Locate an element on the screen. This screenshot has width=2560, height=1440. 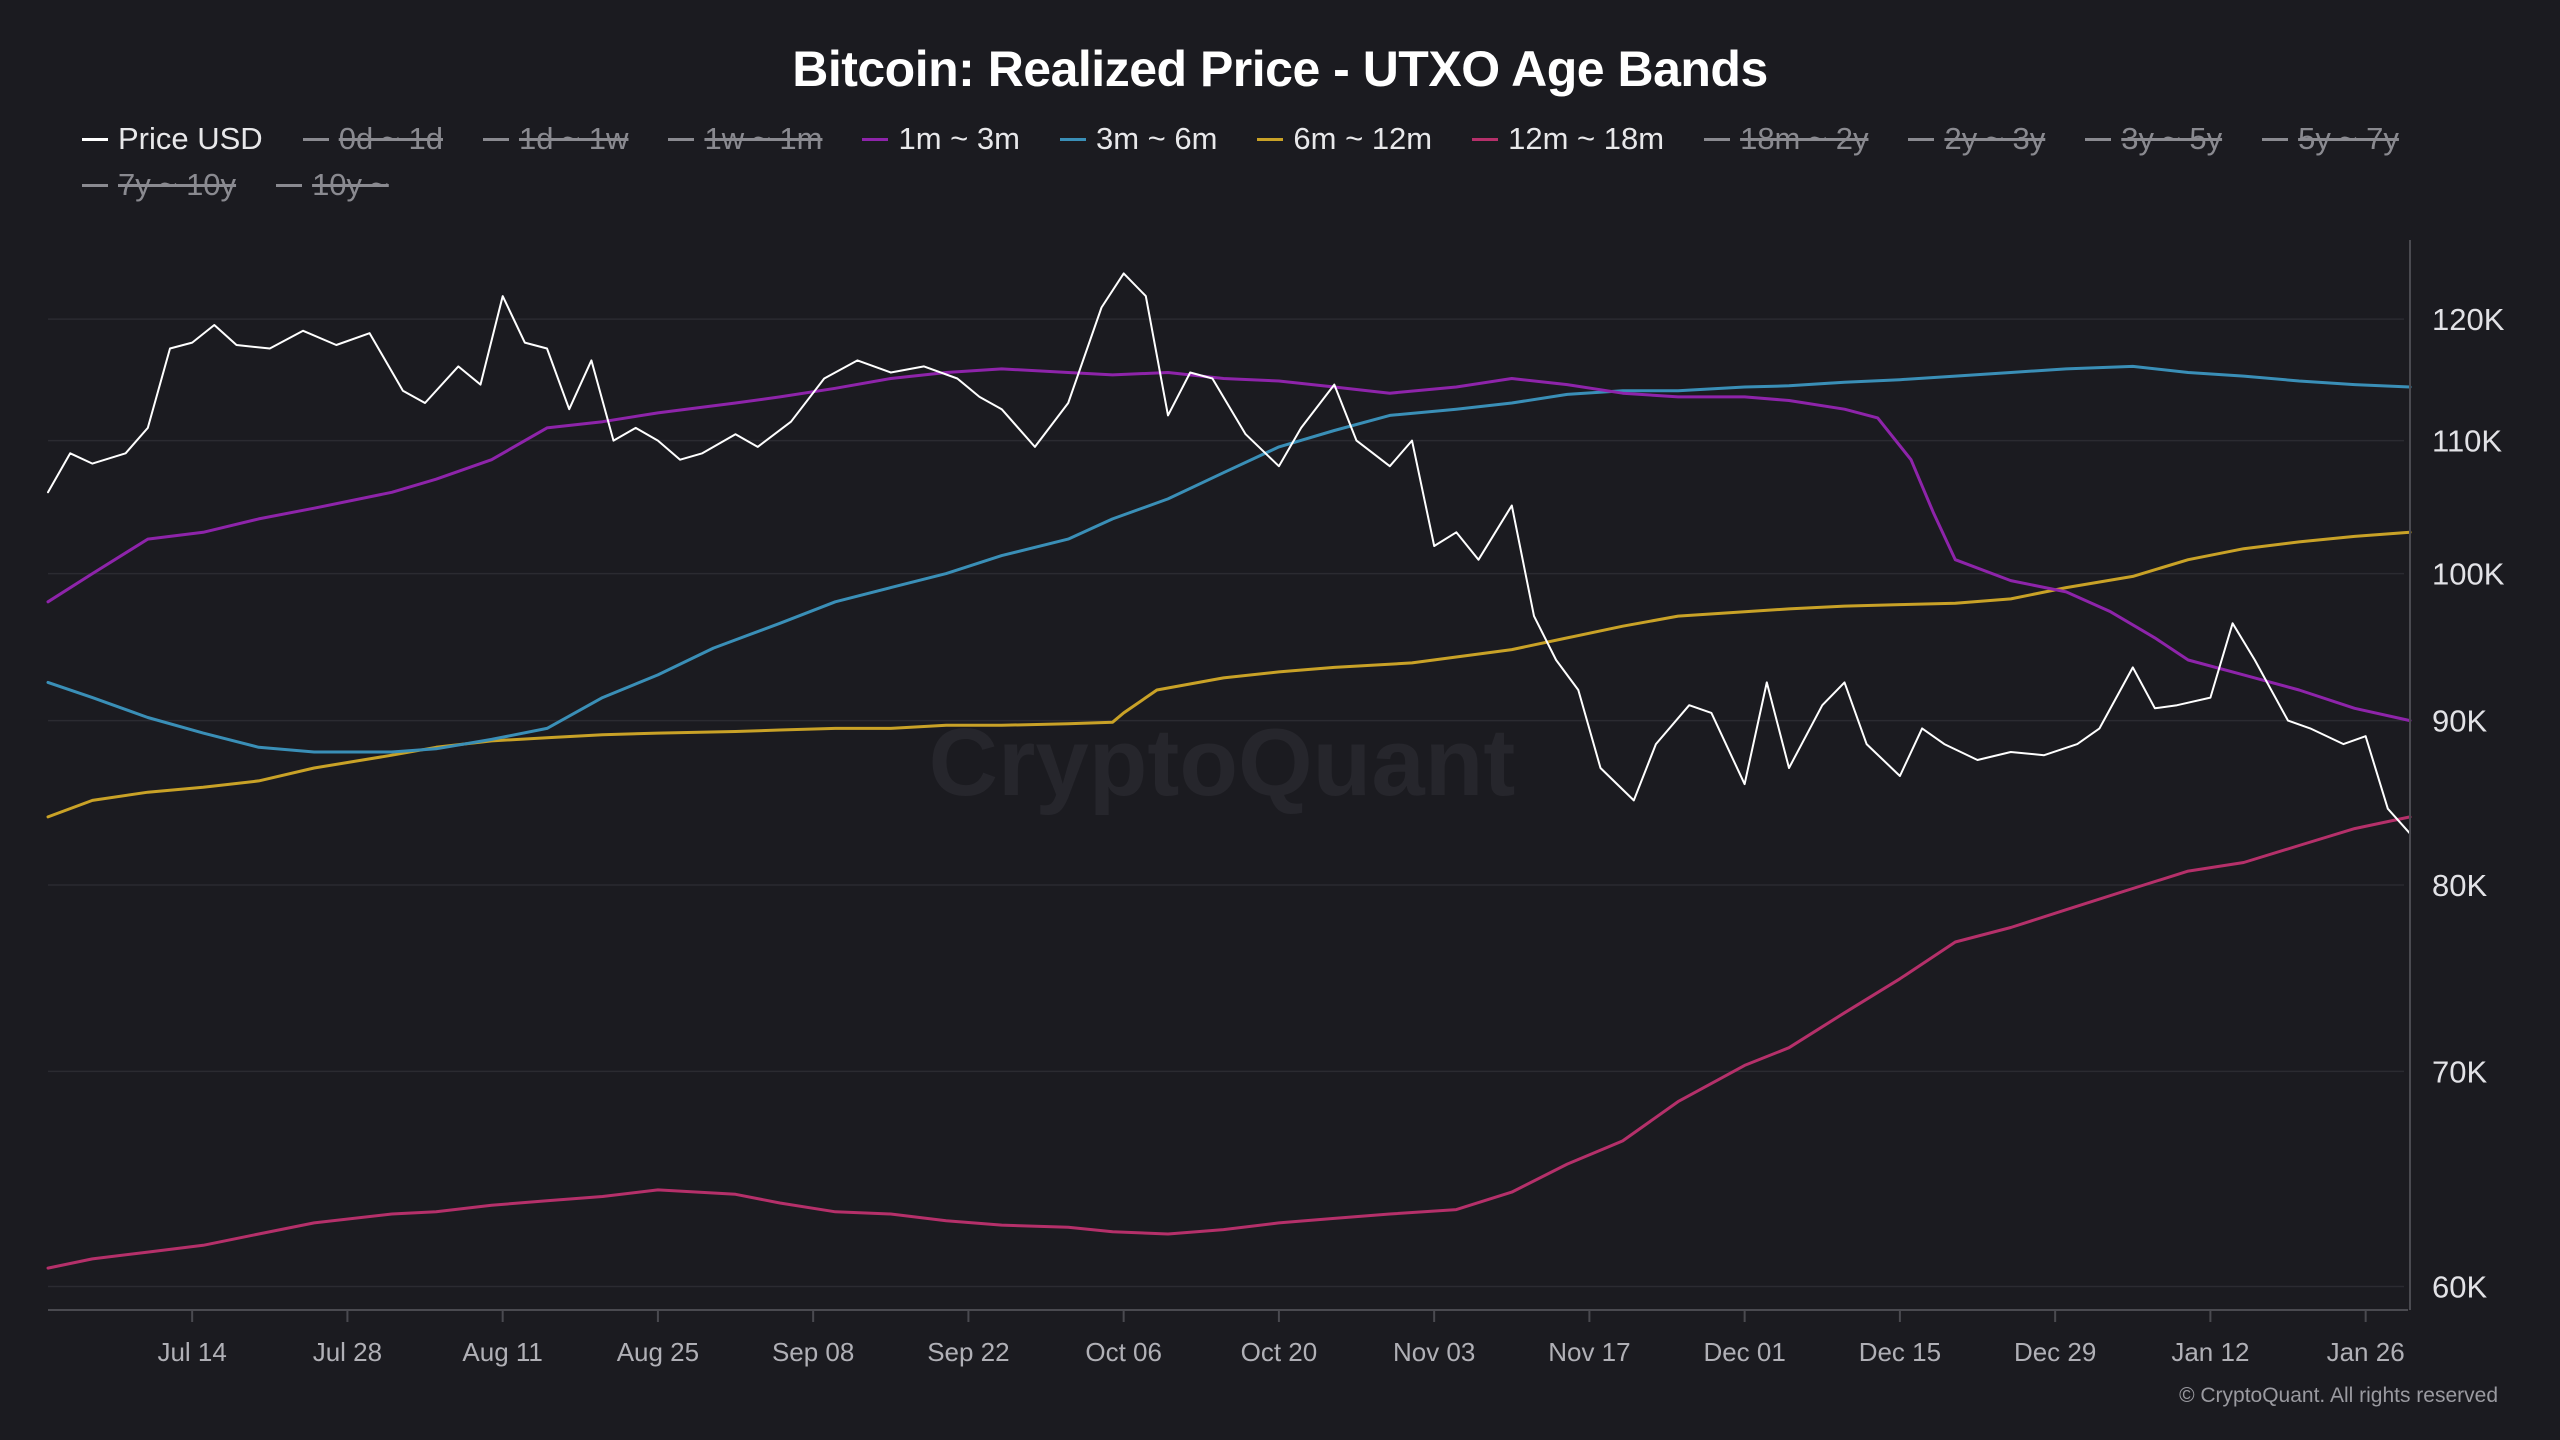
legend-label: 1m ~ 3m is located at coordinates (959, 138).